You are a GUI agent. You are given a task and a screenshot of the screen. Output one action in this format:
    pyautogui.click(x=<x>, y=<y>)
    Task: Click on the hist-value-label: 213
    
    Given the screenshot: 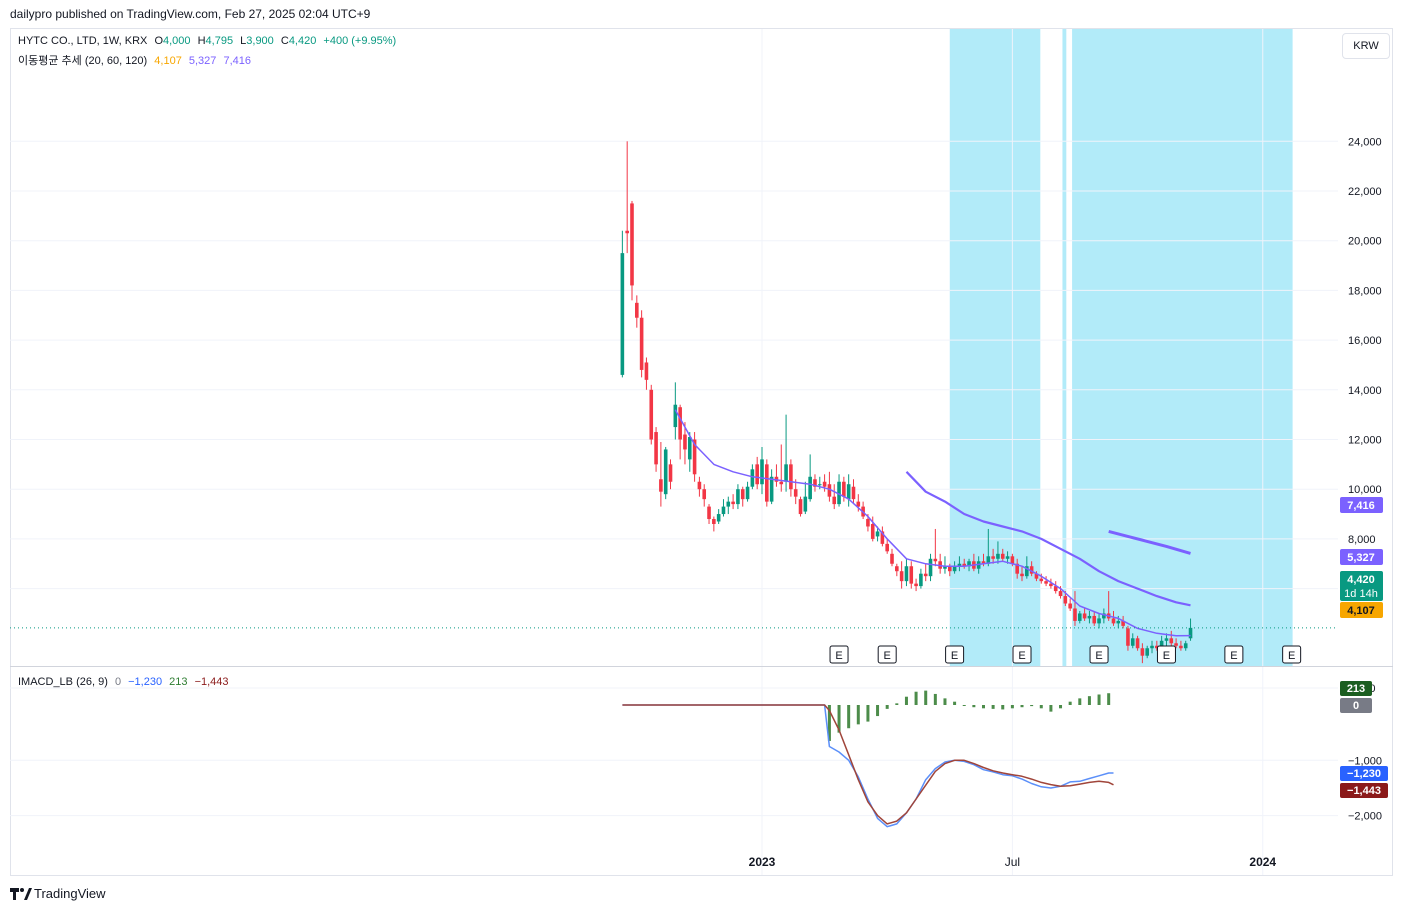 What is the action you would take?
    pyautogui.click(x=1356, y=689)
    